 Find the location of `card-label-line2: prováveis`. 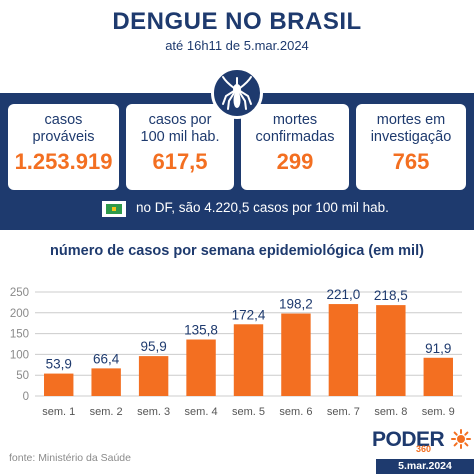

card-label-line2: prováveis is located at coordinates (63, 137).